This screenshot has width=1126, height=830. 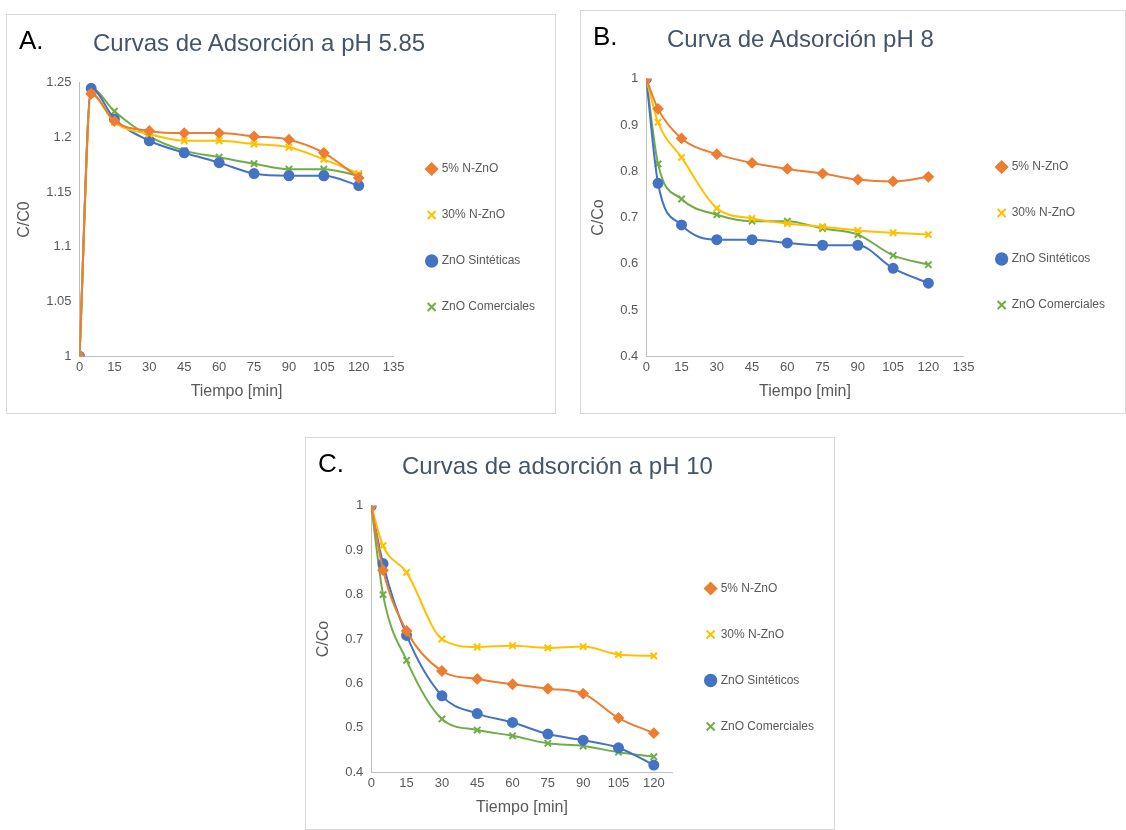 What do you see at coordinates (31, 40) in the screenshot?
I see `text: A.` at bounding box center [31, 40].